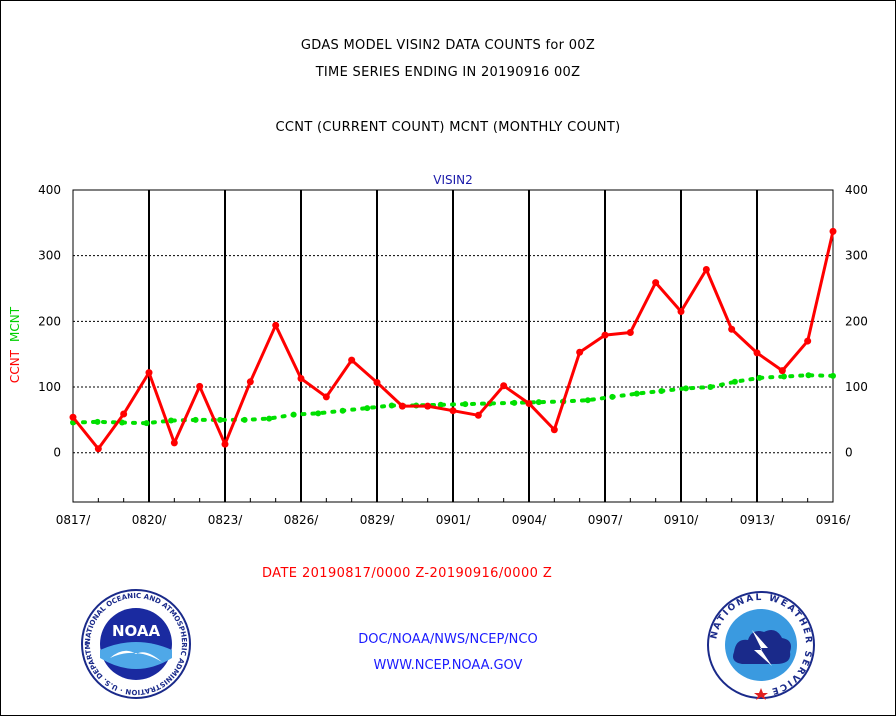 The height and width of the screenshot is (716, 896). What do you see at coordinates (49, 387) in the screenshot?
I see `y-tick-label-left: 100` at bounding box center [49, 387].